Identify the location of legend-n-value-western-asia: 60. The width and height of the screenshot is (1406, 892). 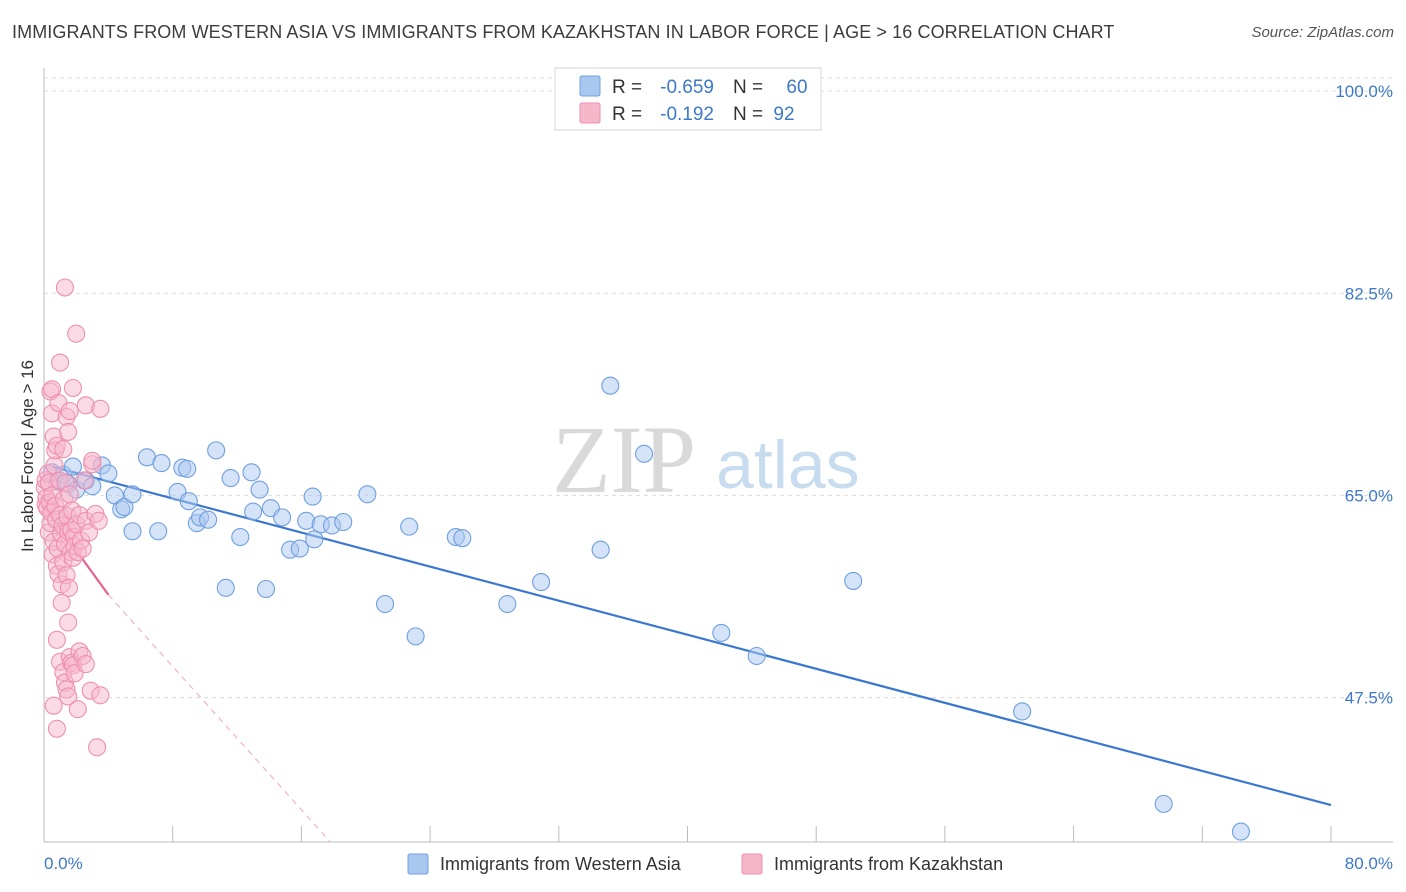
(796, 87).